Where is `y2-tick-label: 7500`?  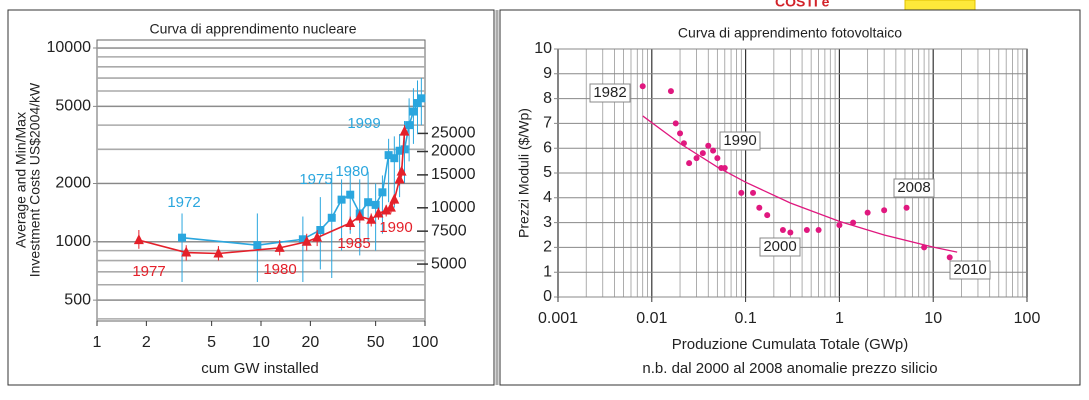 y2-tick-label: 7500 is located at coordinates (449, 230).